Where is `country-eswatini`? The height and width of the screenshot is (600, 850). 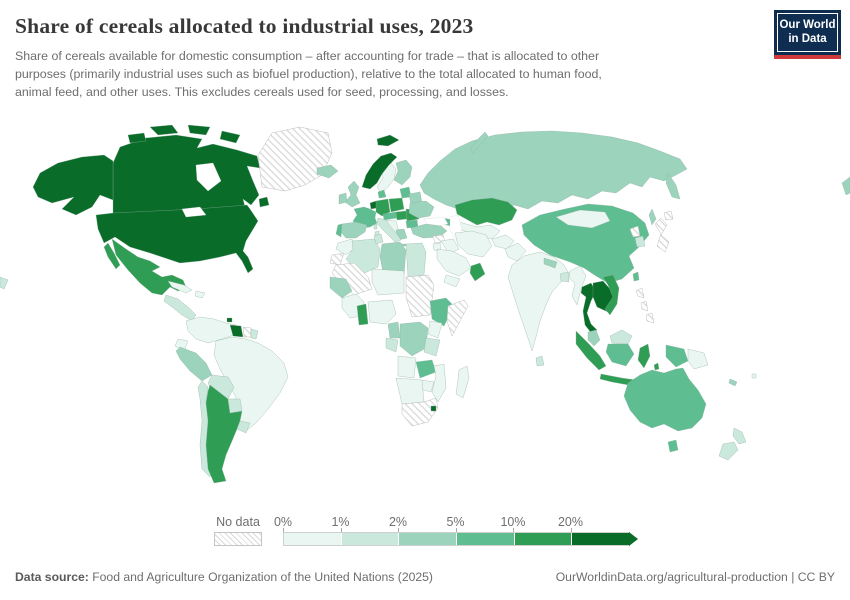
country-eswatini is located at coordinates (433, 408).